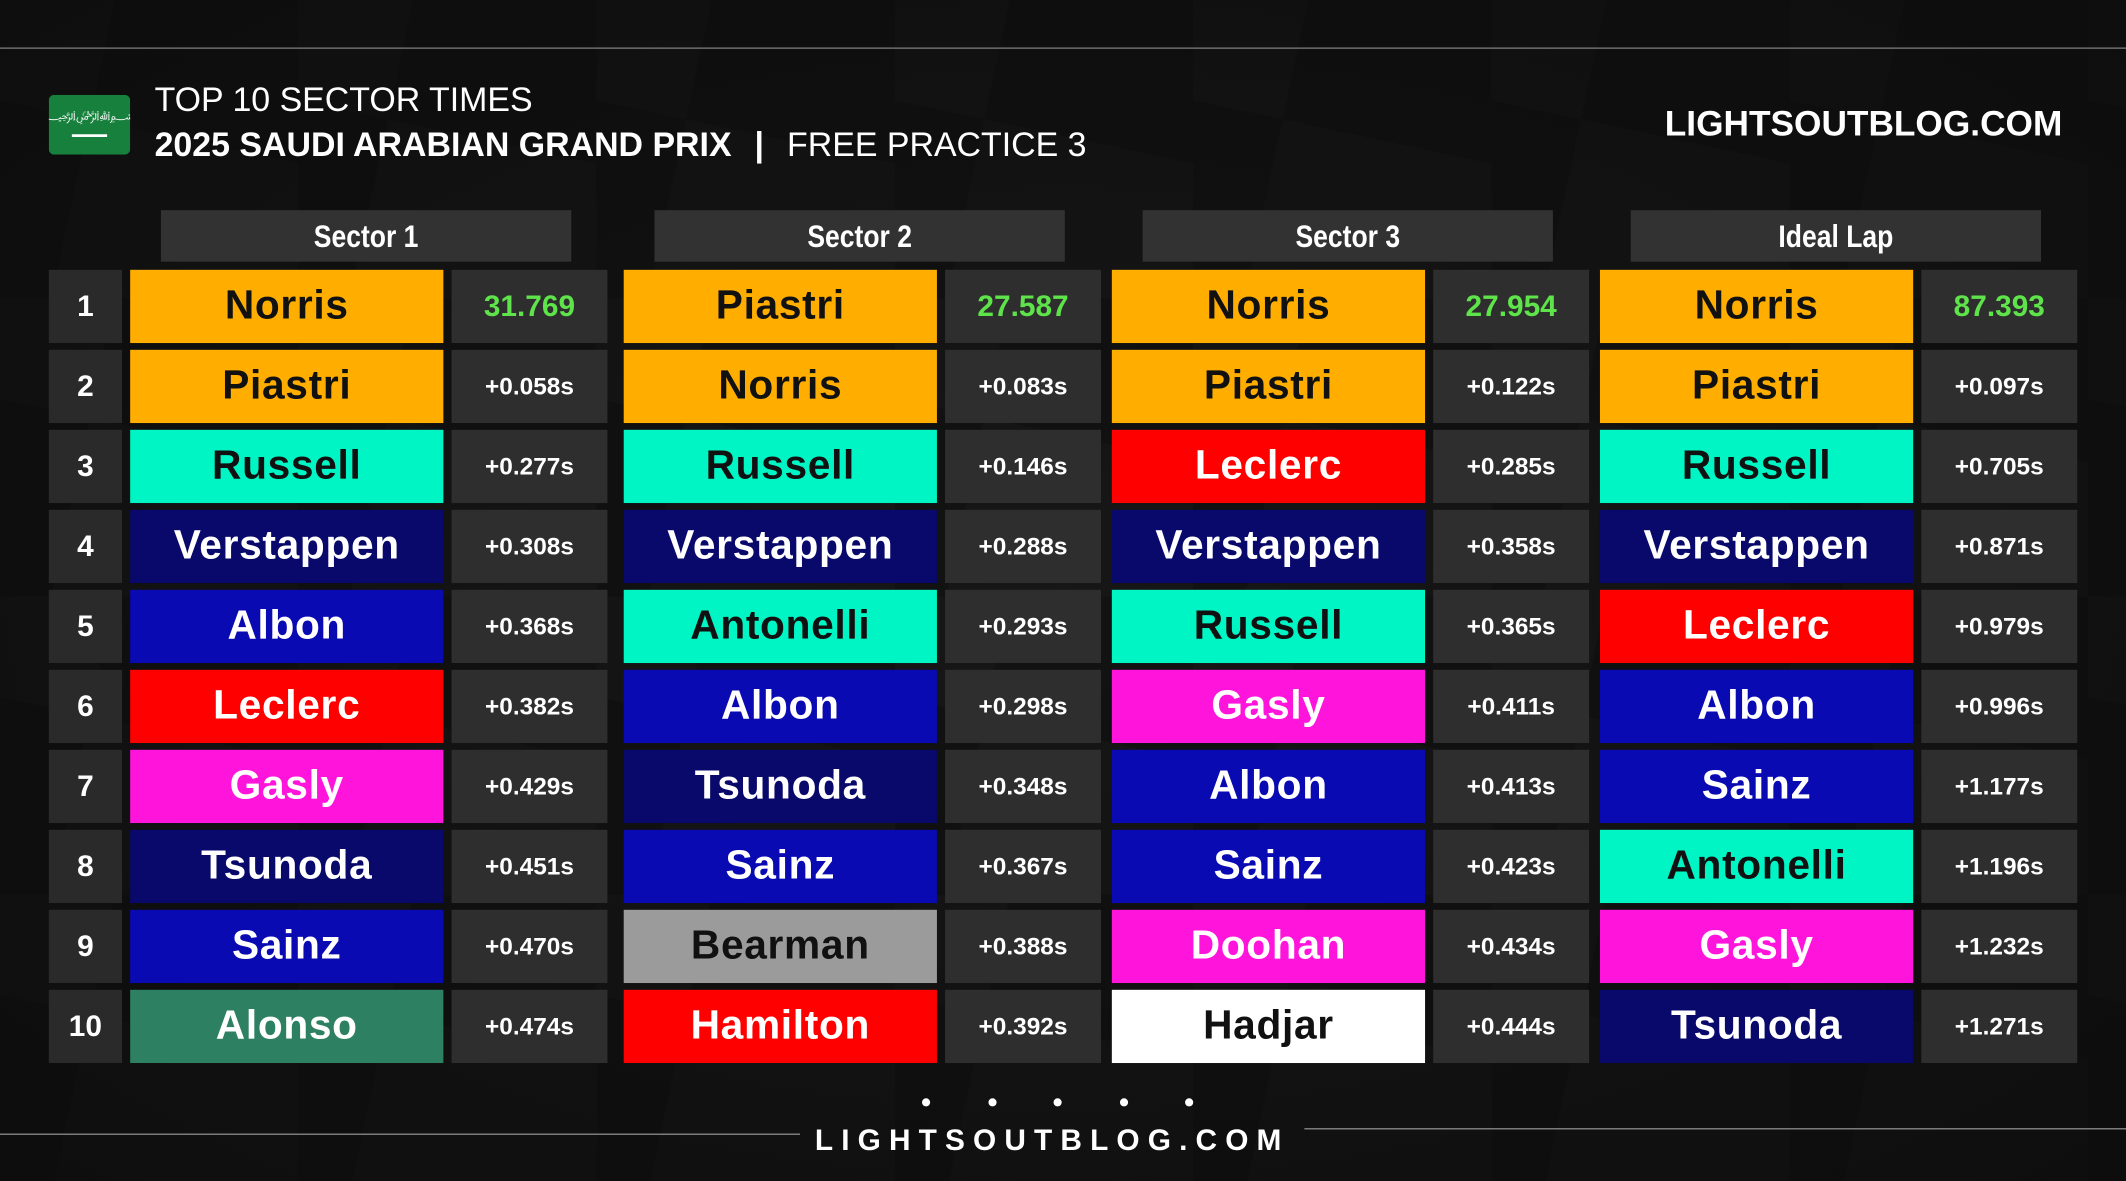 This screenshot has width=2126, height=1181. What do you see at coordinates (1999, 466) in the screenshot?
I see `time-cell: +0.705s` at bounding box center [1999, 466].